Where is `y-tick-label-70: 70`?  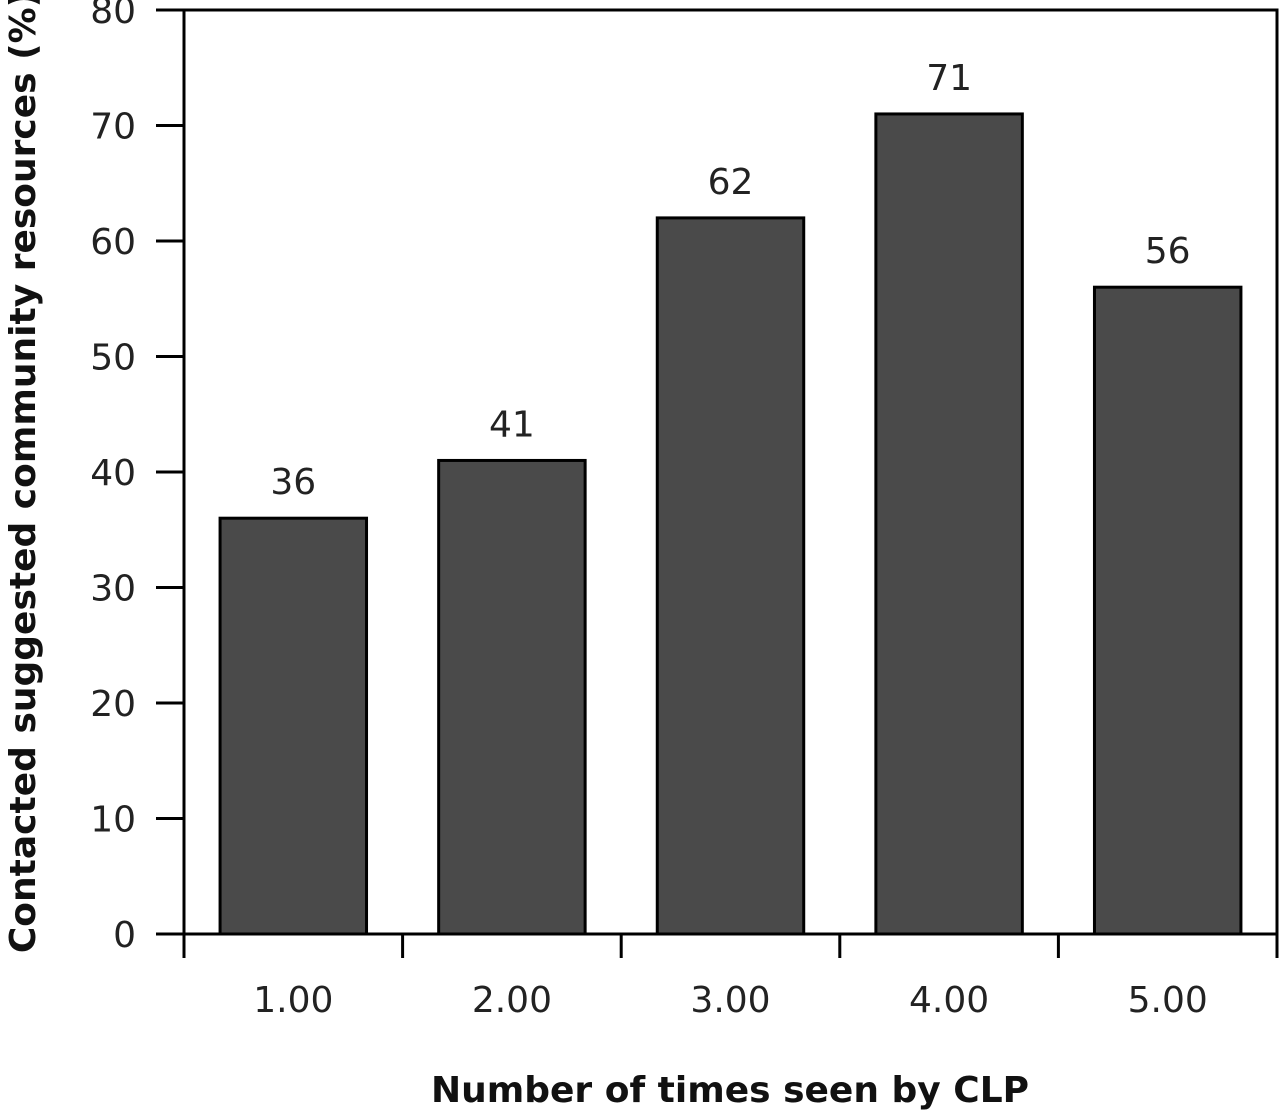
y-tick-label-70: 70 is located at coordinates (113, 127).